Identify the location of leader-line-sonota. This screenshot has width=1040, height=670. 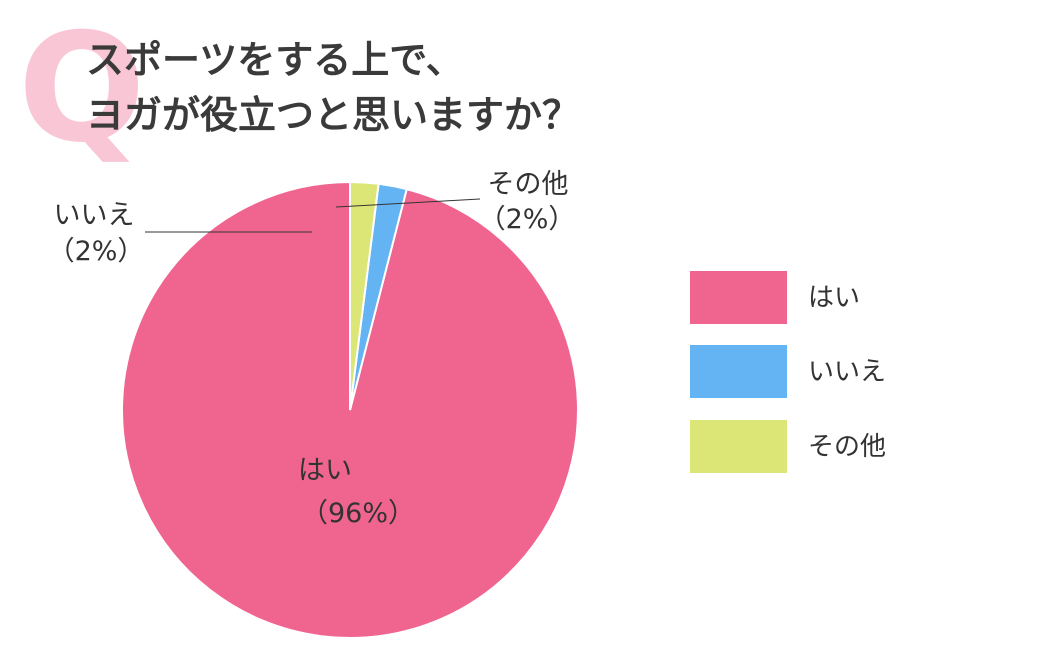
(408, 203).